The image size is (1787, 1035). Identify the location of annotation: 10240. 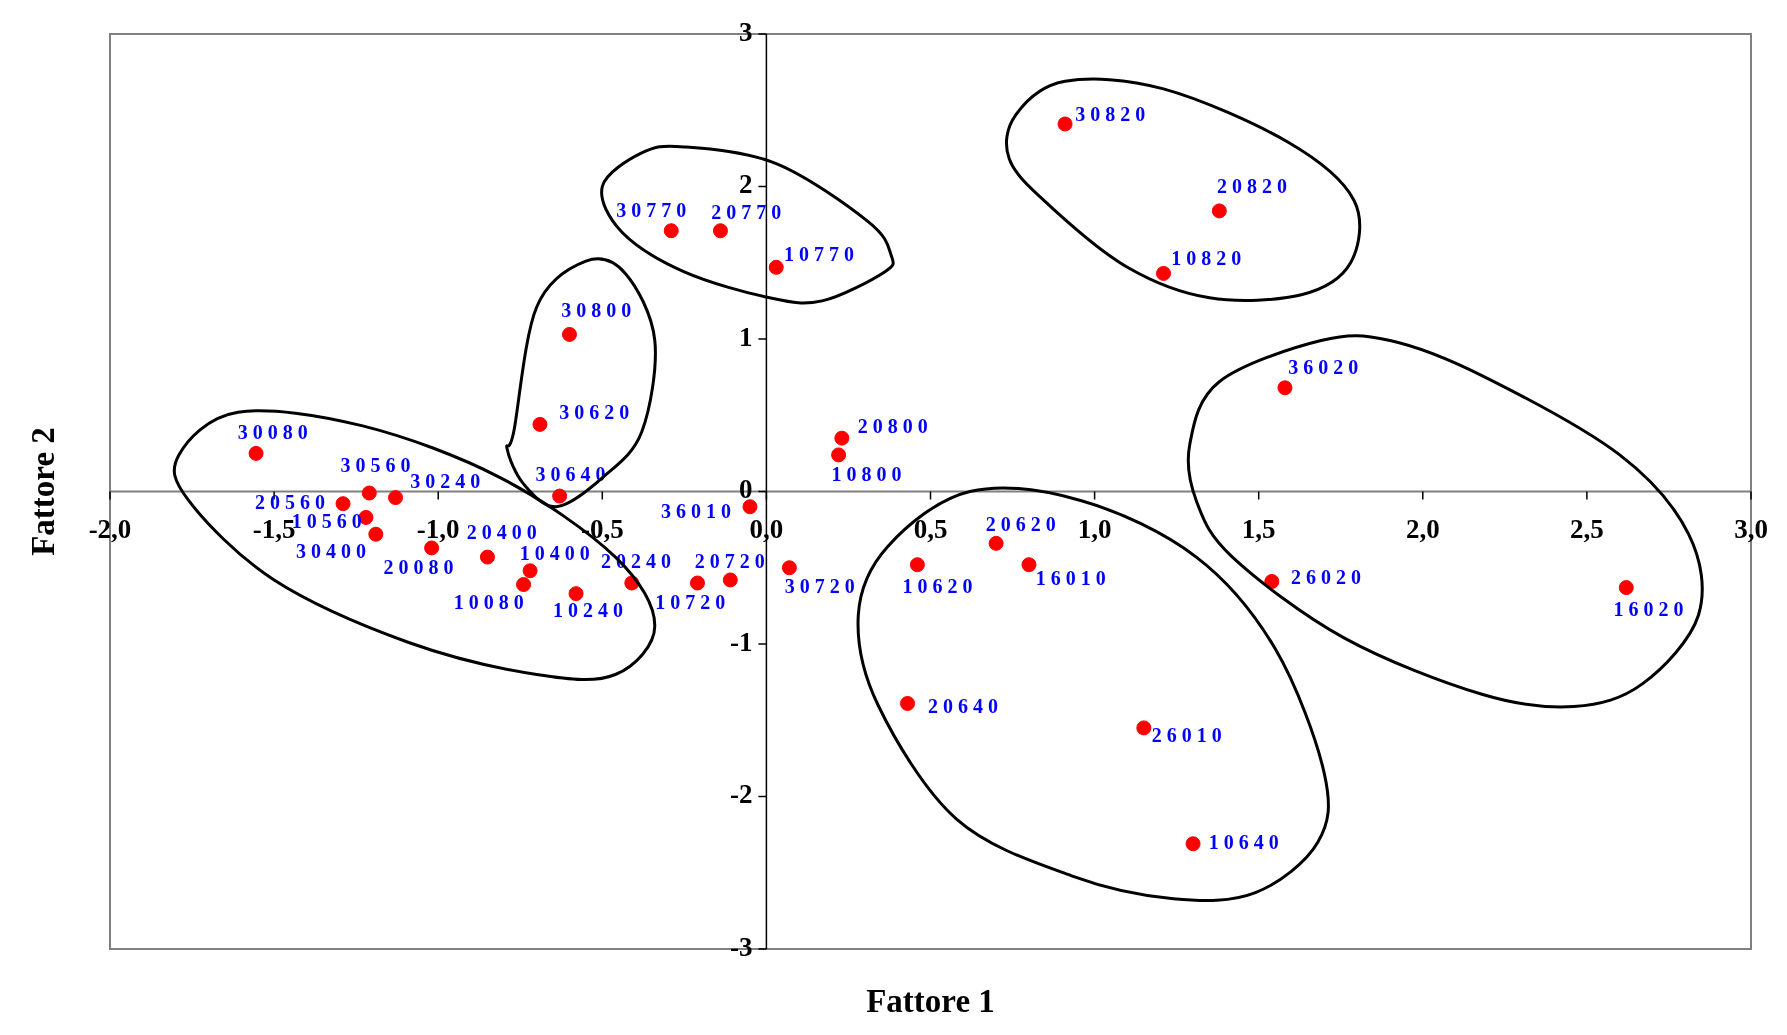
(591, 610).